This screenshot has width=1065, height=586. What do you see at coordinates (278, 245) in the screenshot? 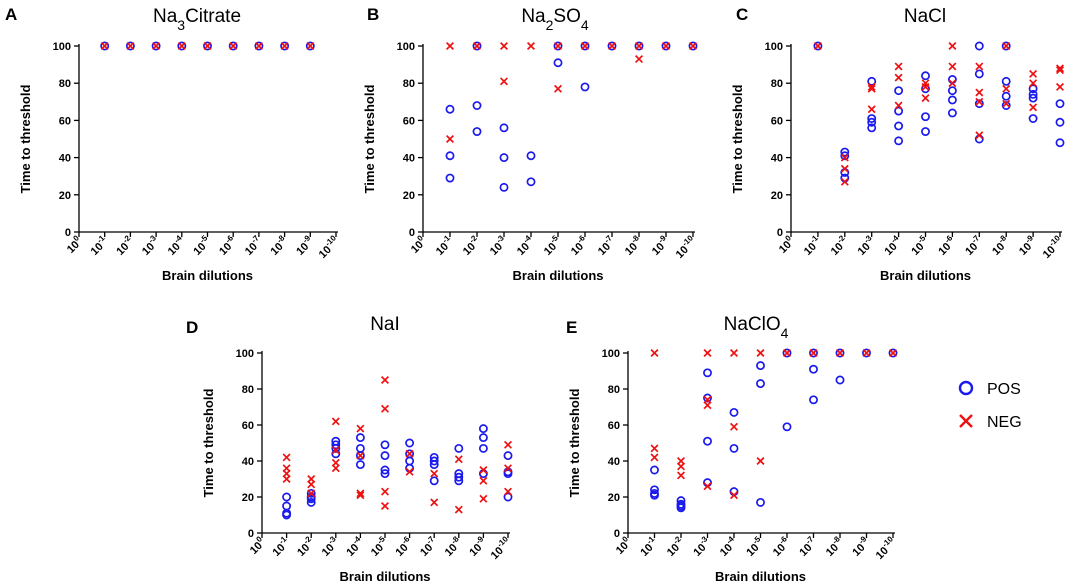
I see `x-tick-label: 10-8` at bounding box center [278, 245].